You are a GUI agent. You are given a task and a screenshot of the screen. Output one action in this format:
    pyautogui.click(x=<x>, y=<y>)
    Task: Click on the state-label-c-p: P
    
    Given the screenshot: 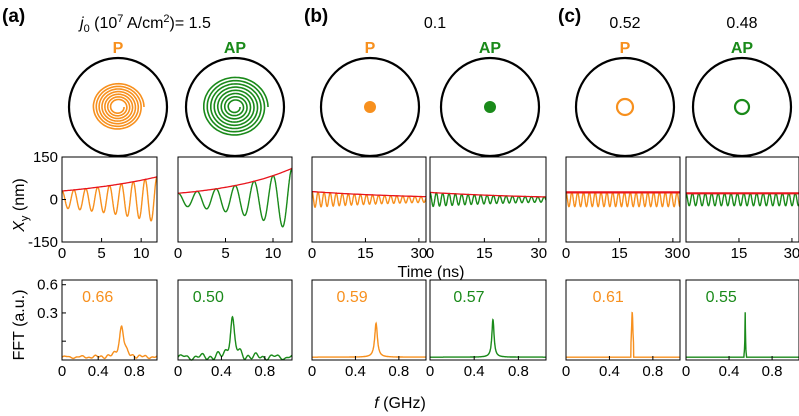 What is the action you would take?
    pyautogui.click(x=625, y=48)
    